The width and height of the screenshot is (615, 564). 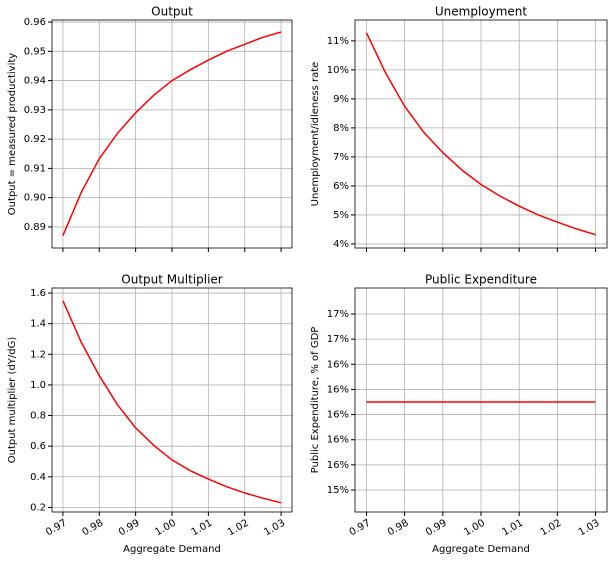 I want to click on y-tick-label: 0.2, so click(x=38, y=507).